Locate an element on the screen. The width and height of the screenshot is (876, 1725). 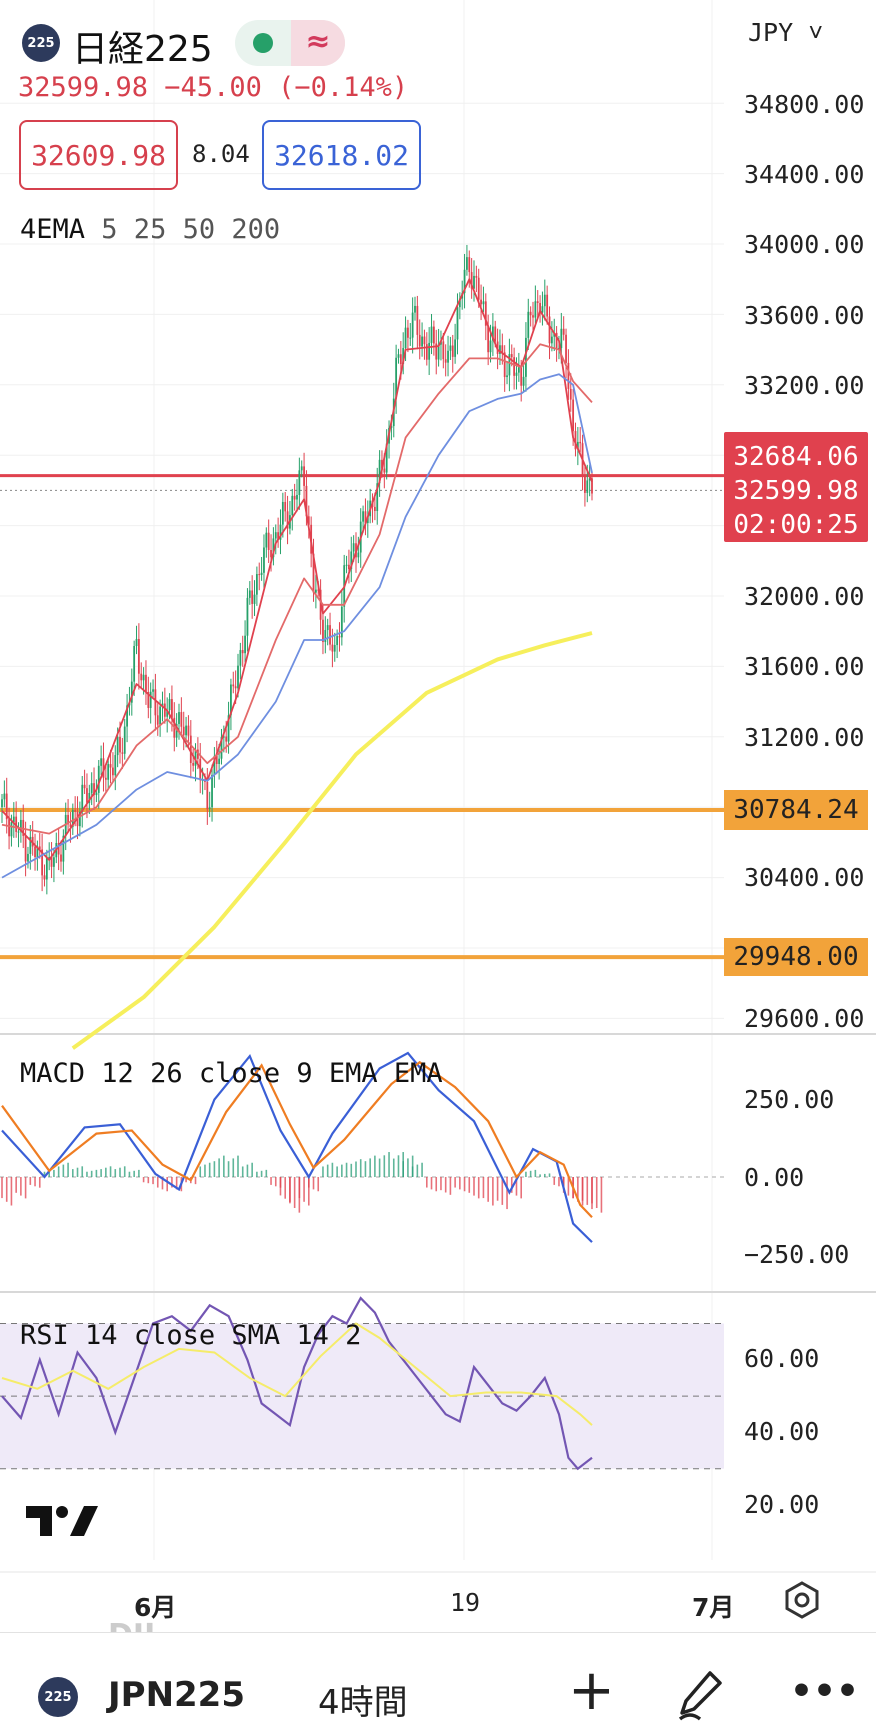
buy-price-button: 32618.02 is located at coordinates (341, 155).